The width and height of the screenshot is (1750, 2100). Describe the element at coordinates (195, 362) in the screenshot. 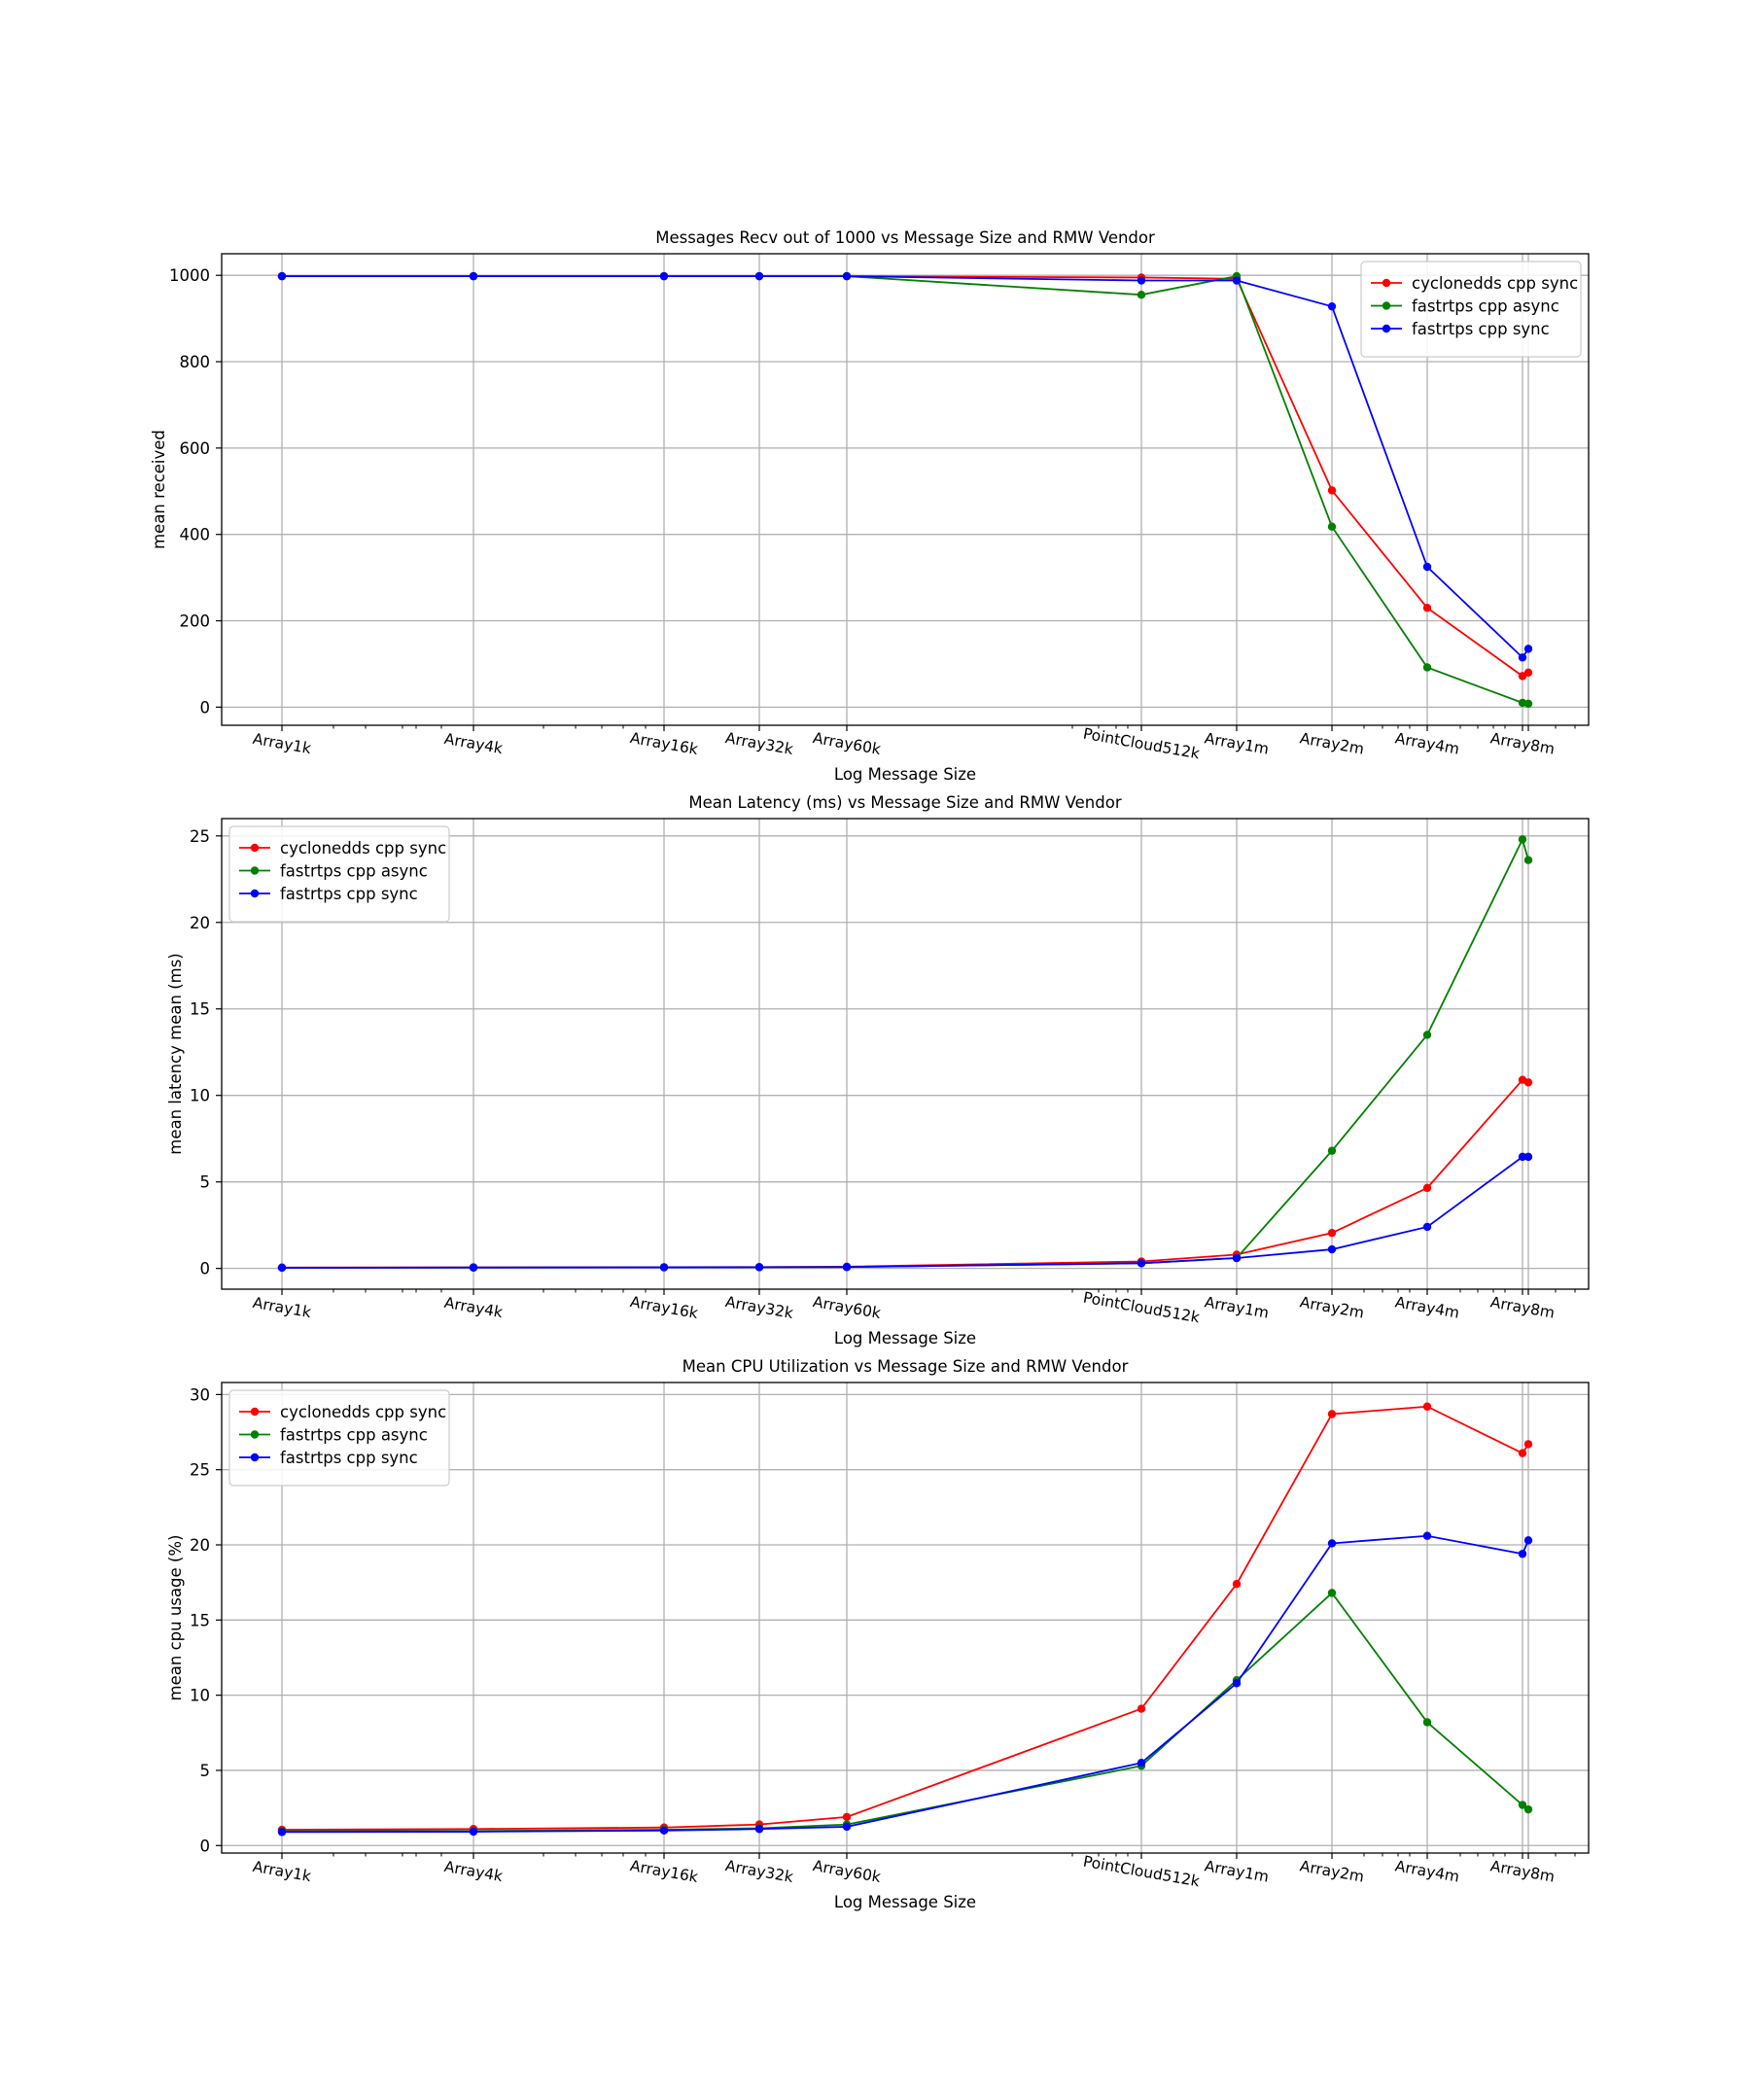

I see `y-tick-label: 800` at that location.